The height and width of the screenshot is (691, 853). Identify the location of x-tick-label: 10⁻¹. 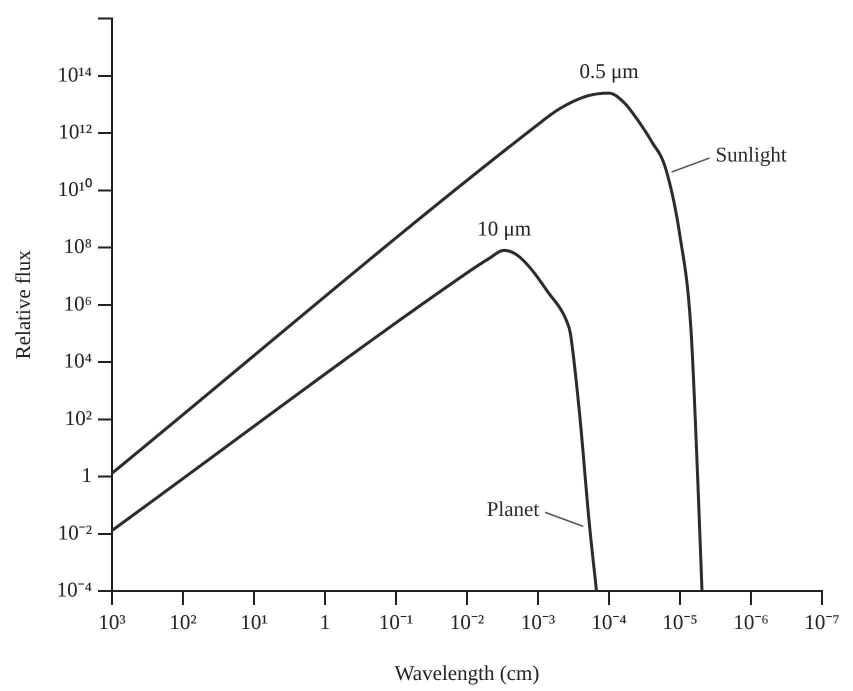
(396, 622).